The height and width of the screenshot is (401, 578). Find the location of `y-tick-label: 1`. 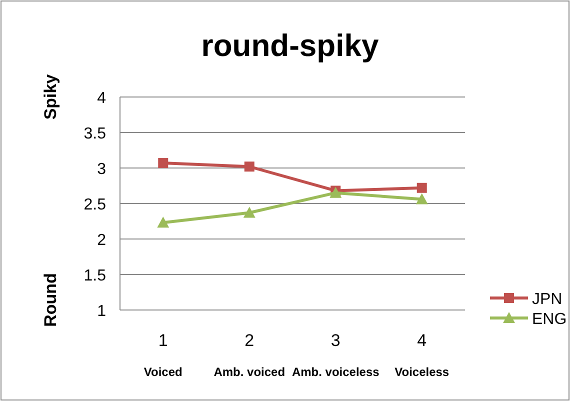

y-tick-label: 1 is located at coordinates (101, 311).